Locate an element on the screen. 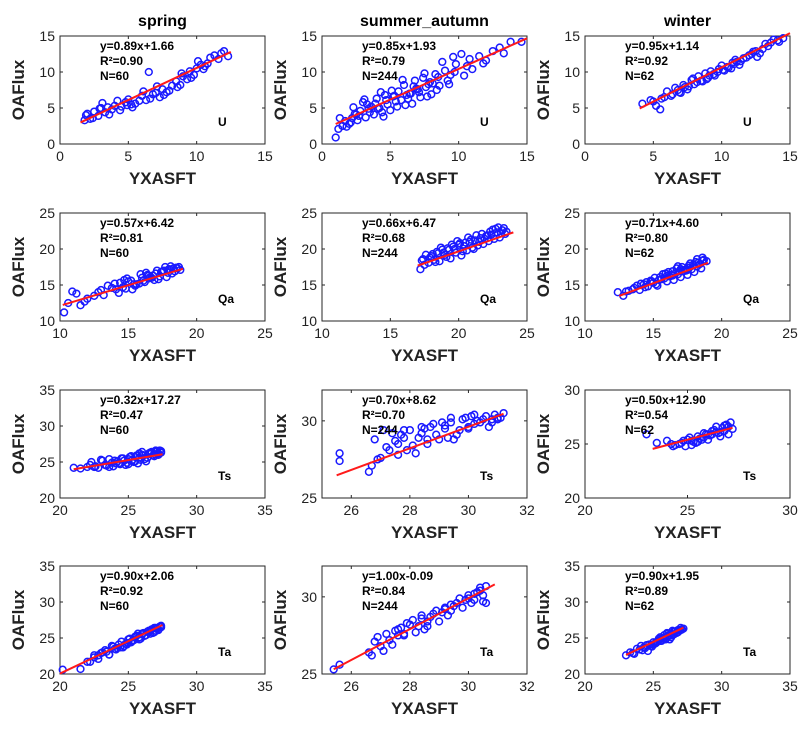 The image size is (800, 734). y-tick-label: 35 is located at coordinates (572, 566).